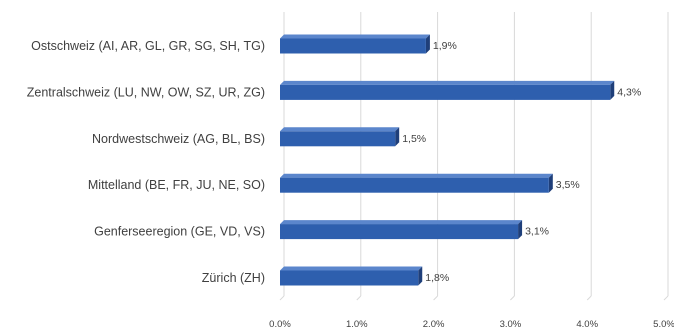 Image resolution: width=674 pixels, height=329 pixels. I want to click on category-label: Mittelland (BE, FR, JU, NE, SO), so click(176, 185).